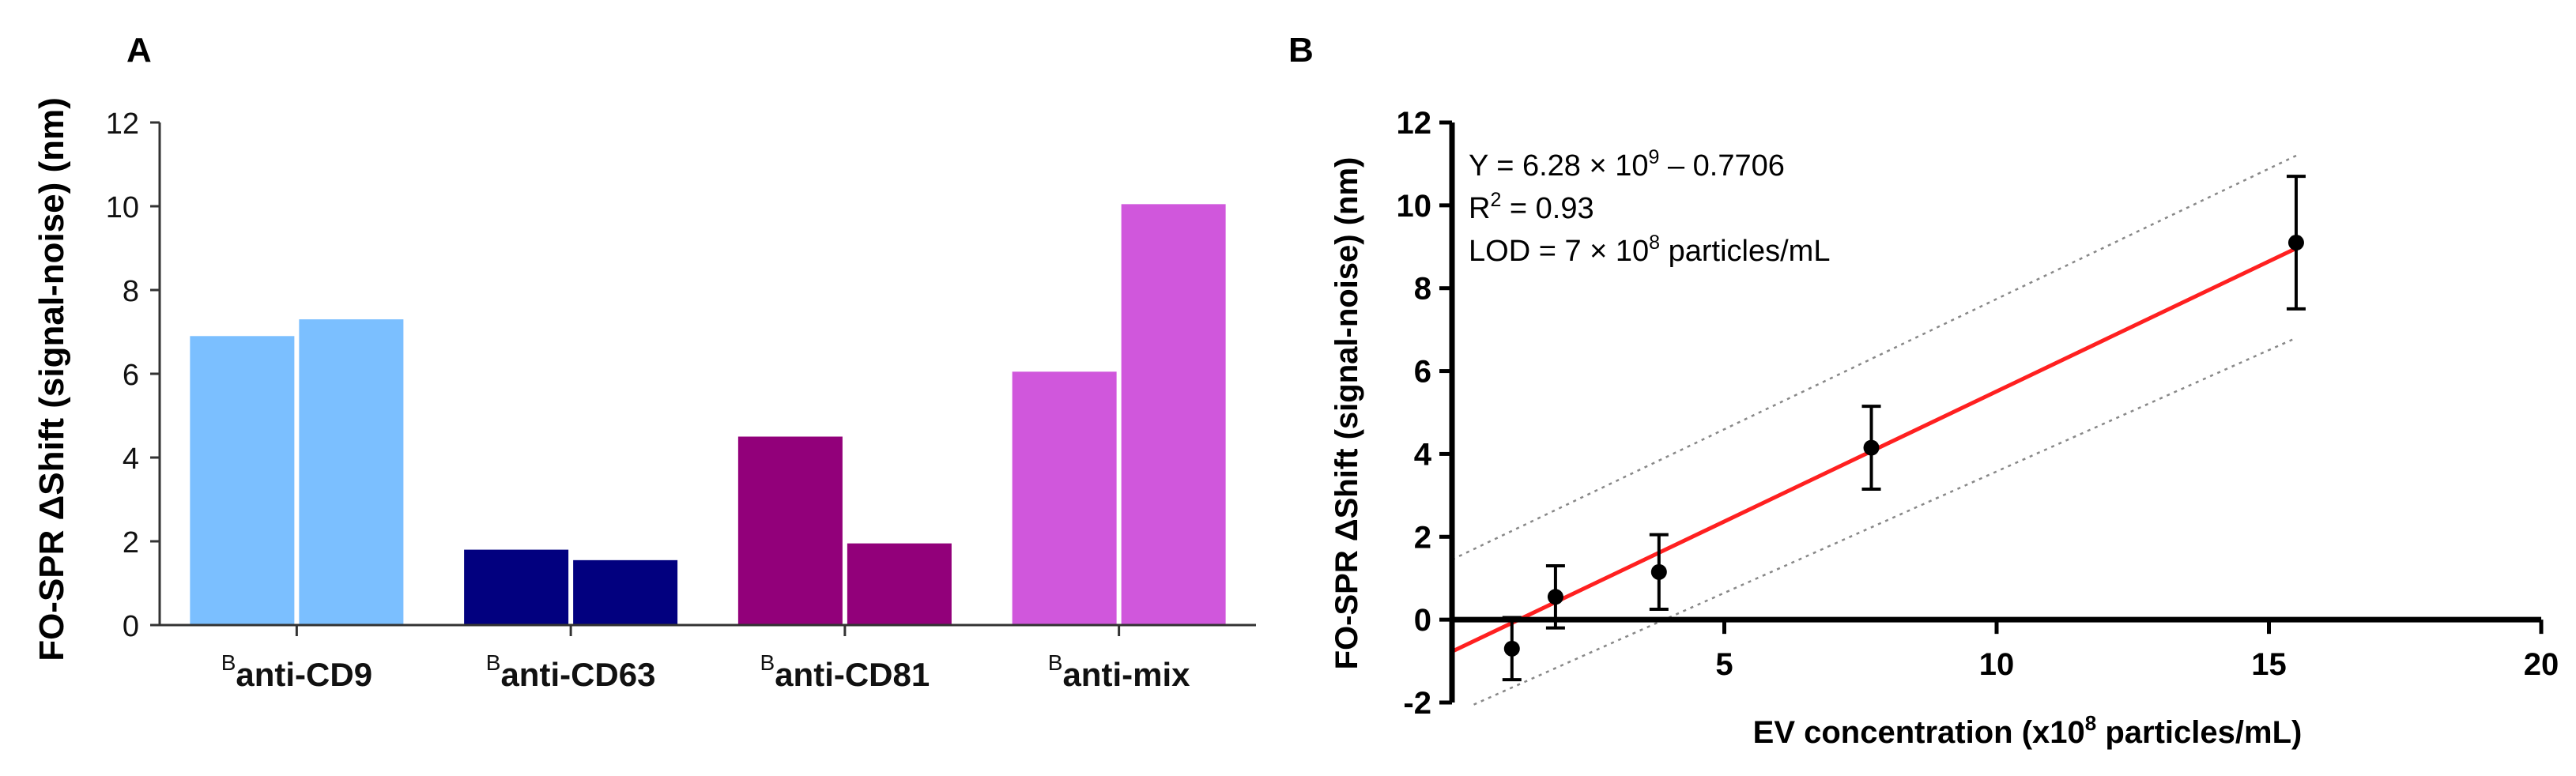 The width and height of the screenshot is (2576, 776). Describe the element at coordinates (1531, 207) in the screenshot. I see `r-squared-text: R2 = 0.93` at that location.